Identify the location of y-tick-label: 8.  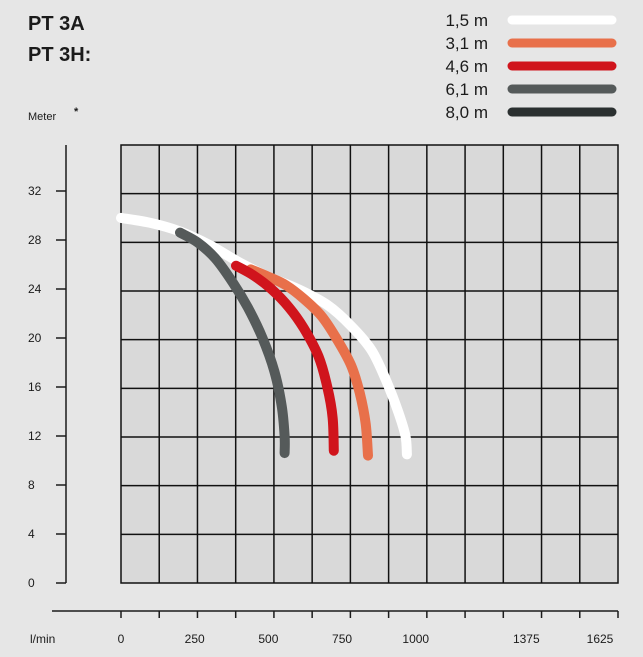
(31, 485).